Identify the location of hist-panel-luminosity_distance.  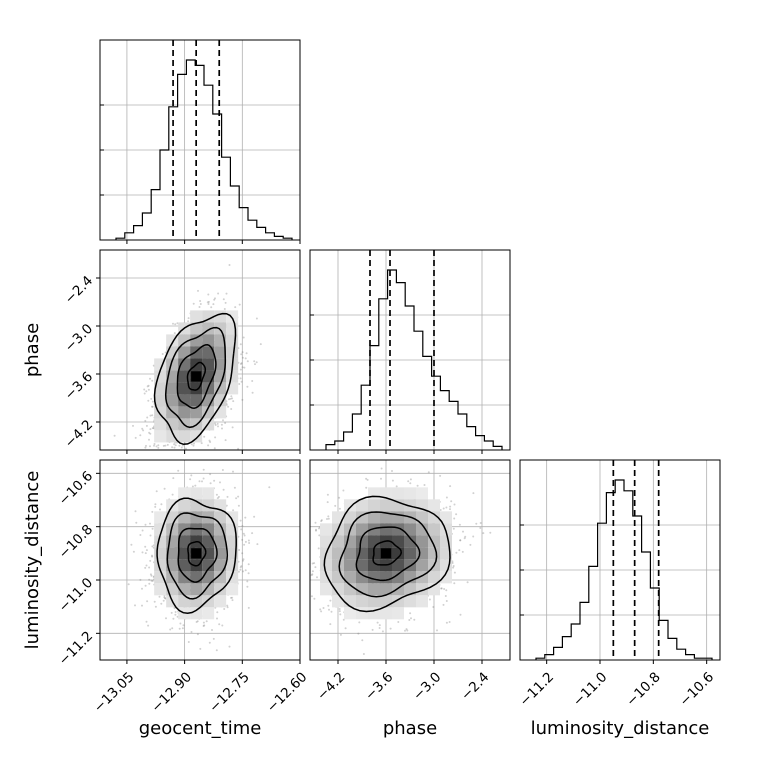
(620, 561).